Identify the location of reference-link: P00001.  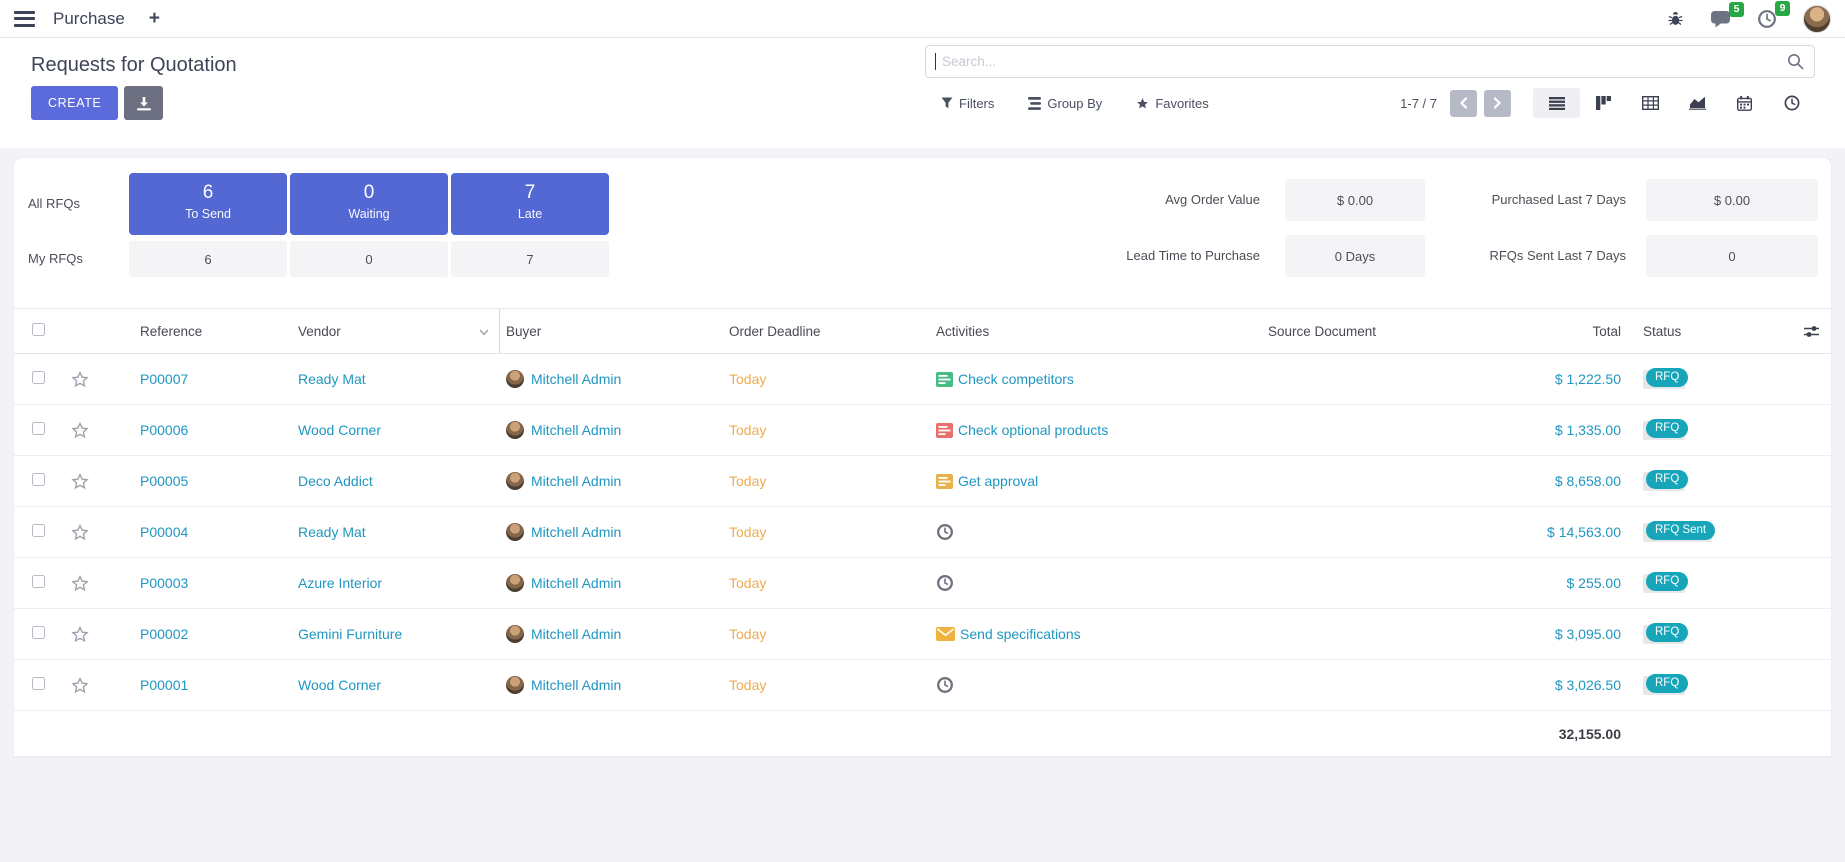
(164, 685).